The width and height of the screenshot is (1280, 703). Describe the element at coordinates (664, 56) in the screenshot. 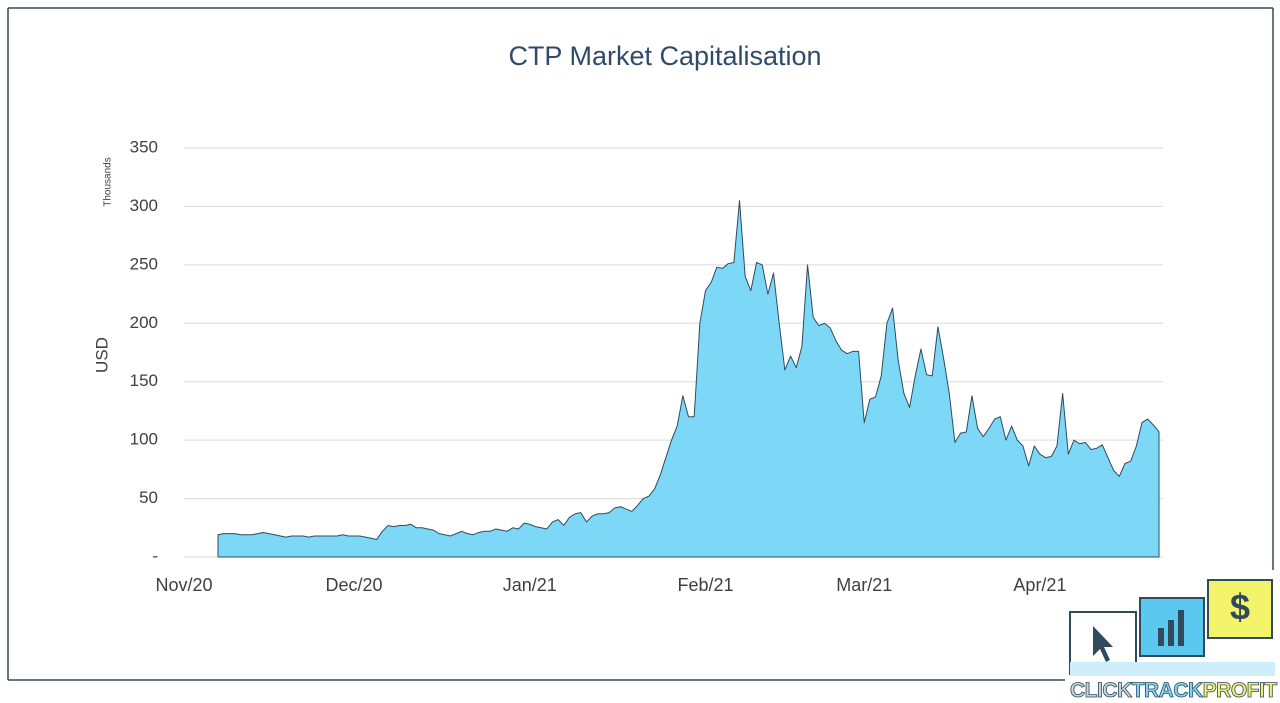

I see `chart-title: CTP Market Capitalisation` at that location.